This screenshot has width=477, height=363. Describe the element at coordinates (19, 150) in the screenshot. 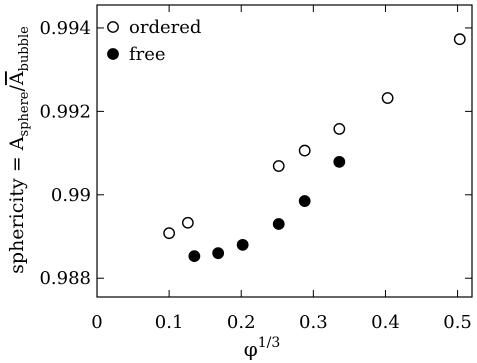

I see `y-axis-title: sphericity = Asphere/Abubble` at that location.